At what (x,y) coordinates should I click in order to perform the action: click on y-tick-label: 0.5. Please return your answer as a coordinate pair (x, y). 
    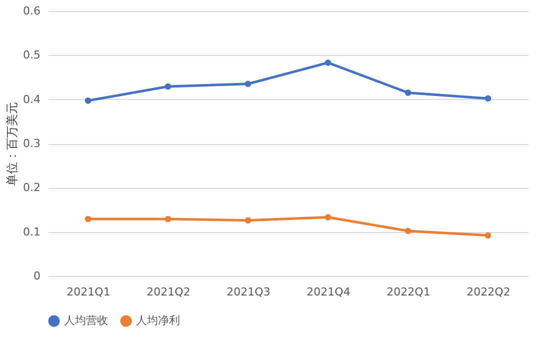
    Looking at the image, I should click on (31, 55).